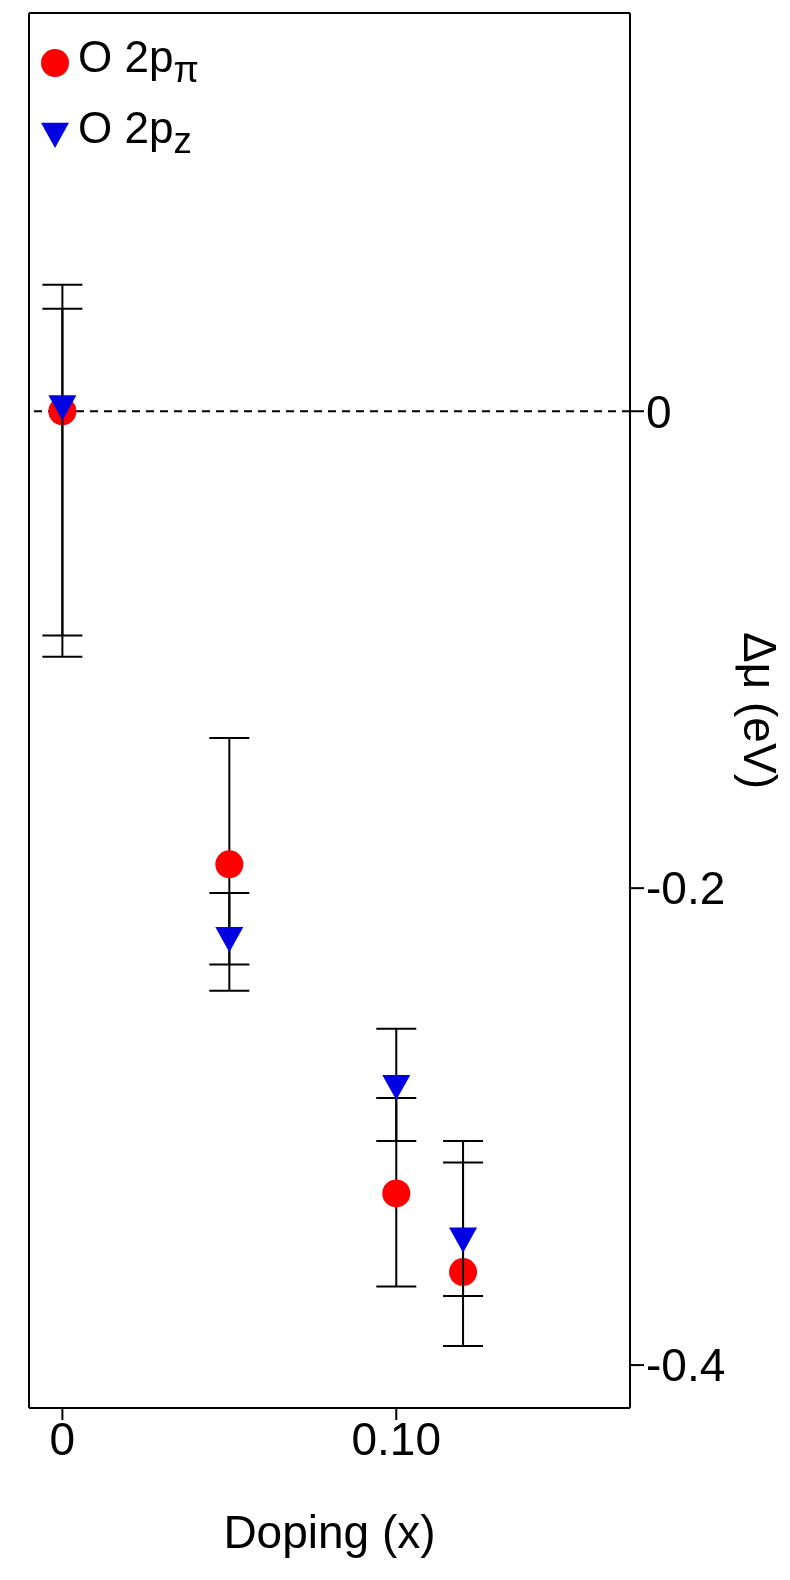 This screenshot has width=790, height=1580. What do you see at coordinates (329, 1532) in the screenshot?
I see `x-axis-title: Doping (x)` at bounding box center [329, 1532].